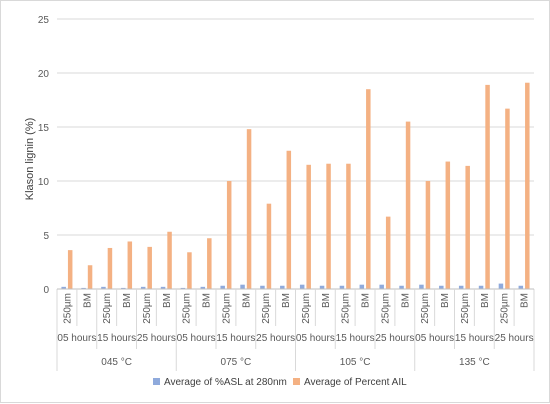 This screenshot has height=404, width=550. I want to click on x-tick-label-temperature: 135 °C, so click(474, 362).